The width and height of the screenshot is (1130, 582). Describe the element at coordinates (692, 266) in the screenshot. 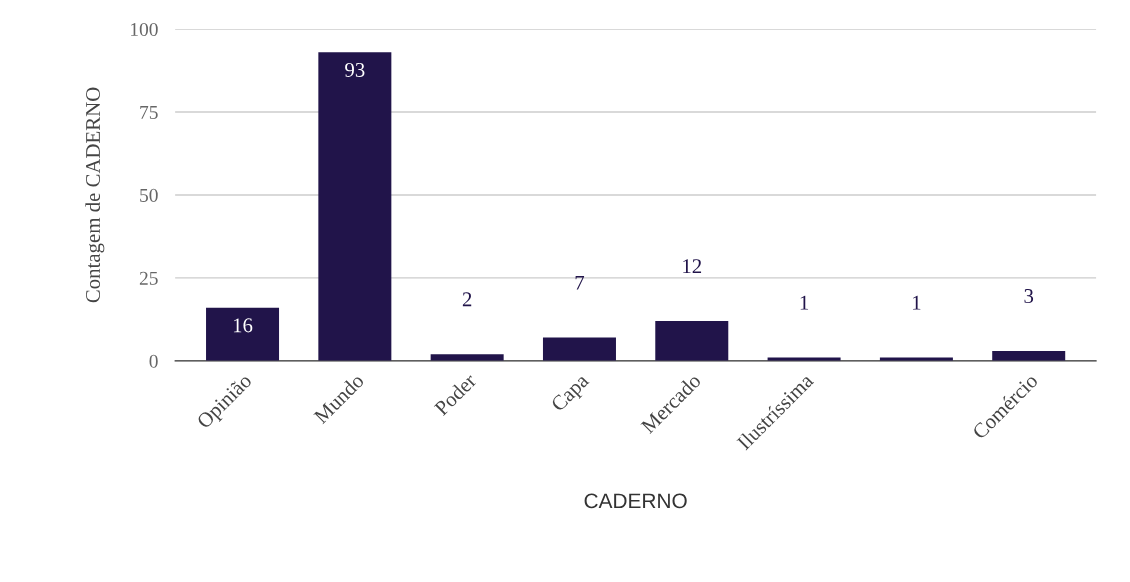

I see `data-label: 12` at that location.